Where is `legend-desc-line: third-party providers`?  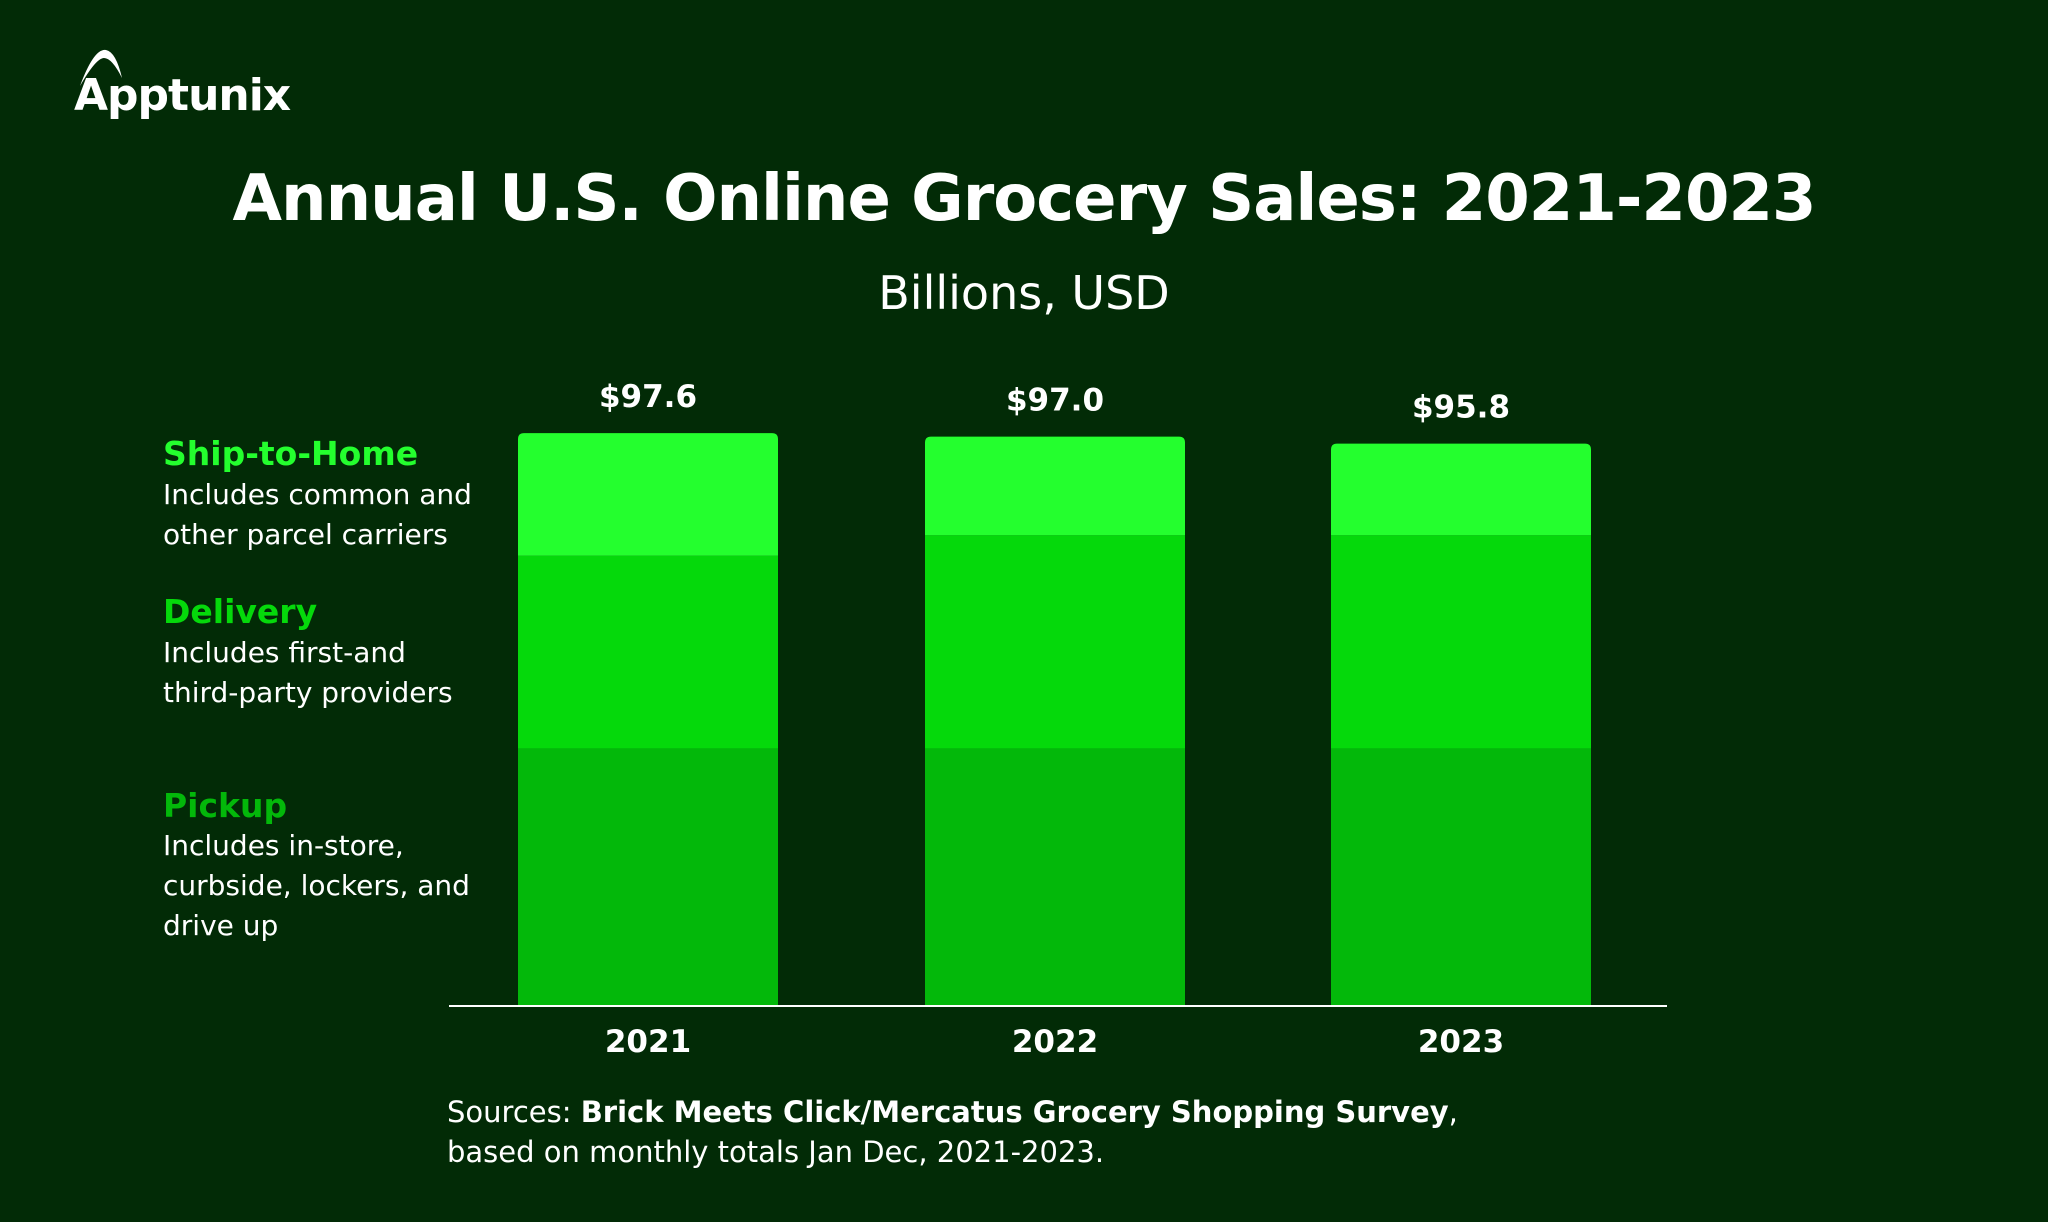 legend-desc-line: third-party providers is located at coordinates (308, 692).